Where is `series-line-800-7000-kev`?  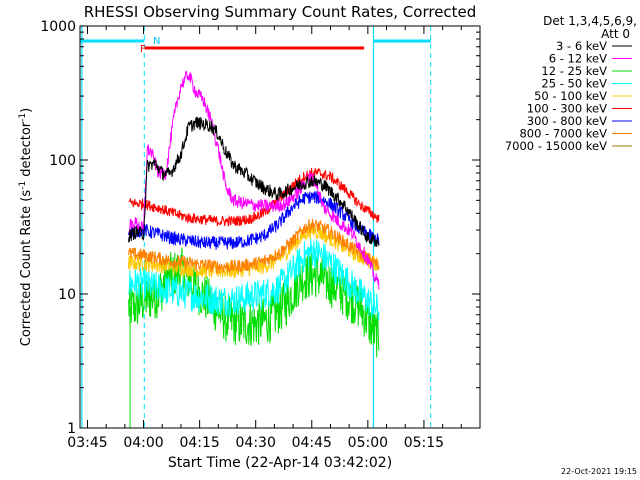
series-line-800-7000-kev is located at coordinates (254, 246).